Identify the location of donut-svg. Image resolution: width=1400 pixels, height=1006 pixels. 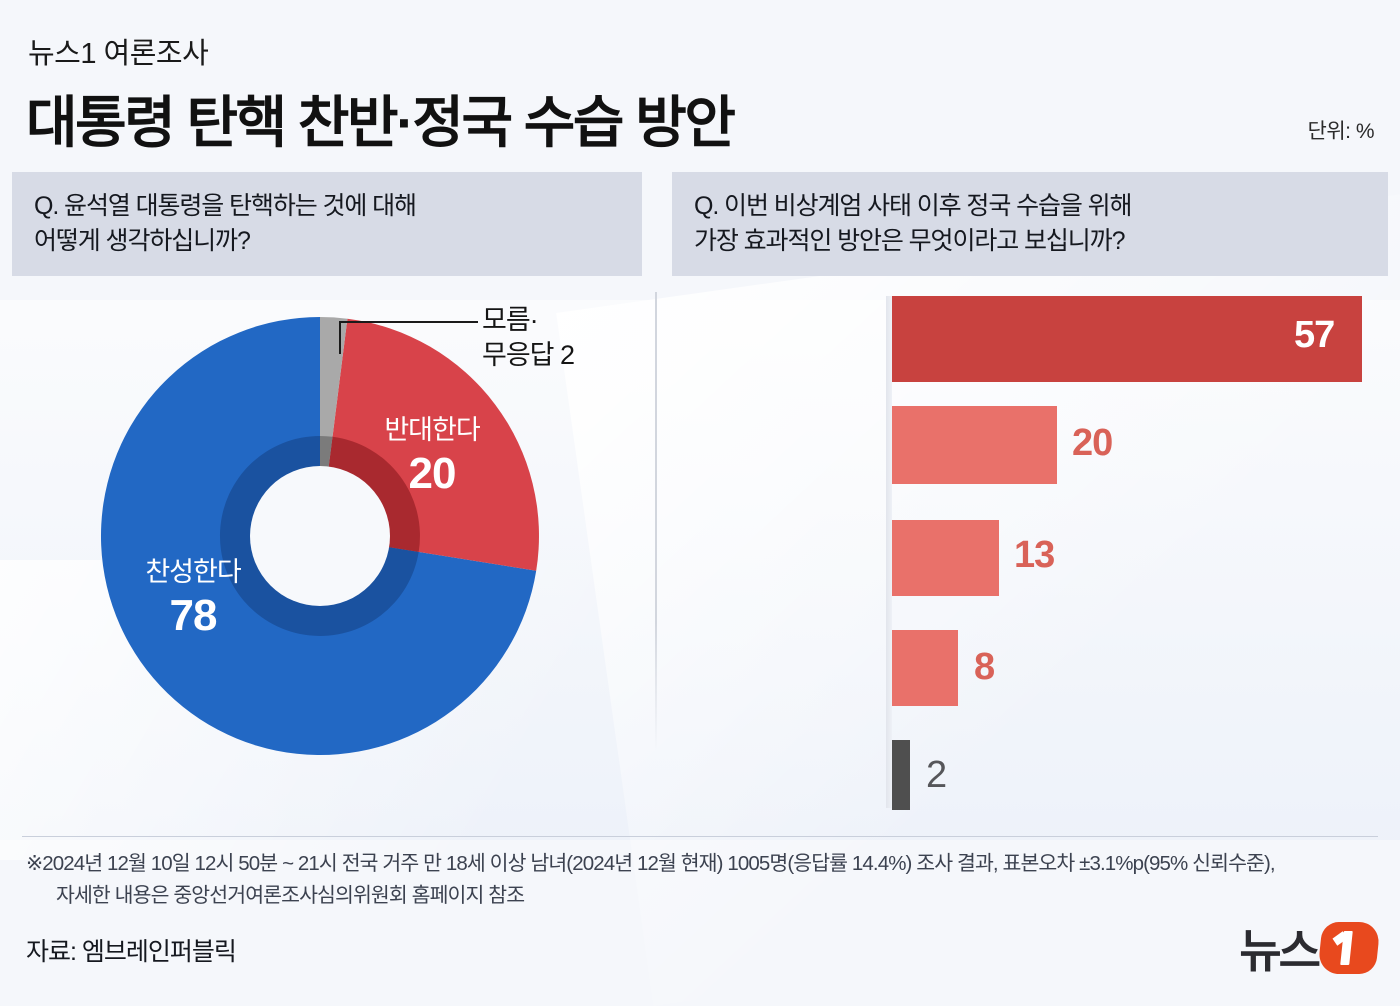
(319, 535).